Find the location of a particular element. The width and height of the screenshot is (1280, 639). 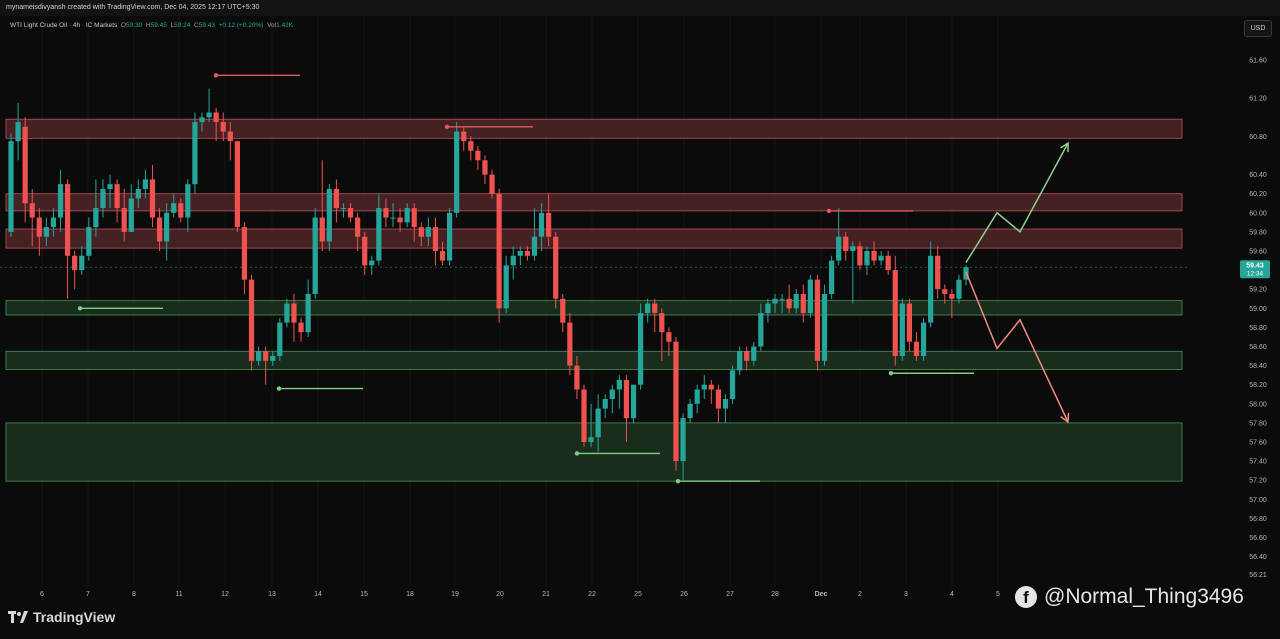

price-tick-label: 56.60 is located at coordinates (1258, 538).